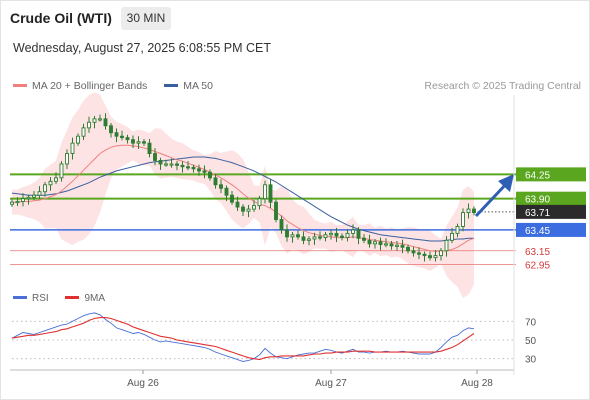 This screenshot has height=400, width=590. I want to click on level-tag-64.25, so click(551, 174).